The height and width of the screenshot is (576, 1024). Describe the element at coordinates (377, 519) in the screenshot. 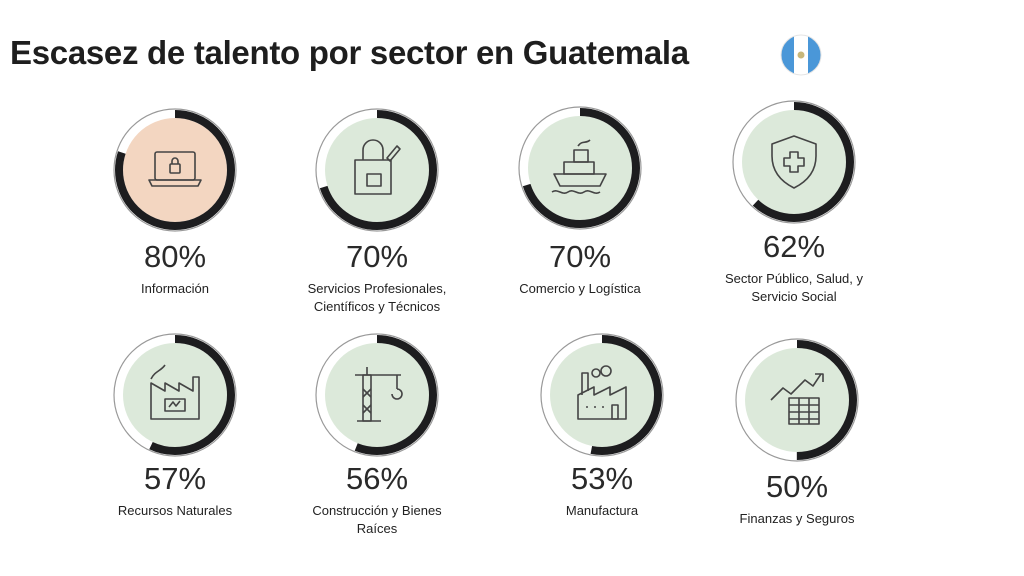

I see `sector-label: Construcción y Bienes Raíces` at that location.